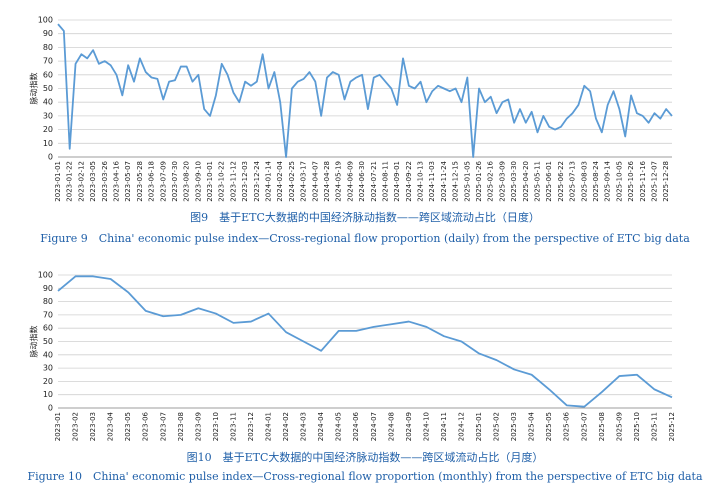 This screenshot has height=489, width=713. Describe the element at coordinates (497, 426) in the screenshot. I see `x-tick-label: 2025-02` at that location.